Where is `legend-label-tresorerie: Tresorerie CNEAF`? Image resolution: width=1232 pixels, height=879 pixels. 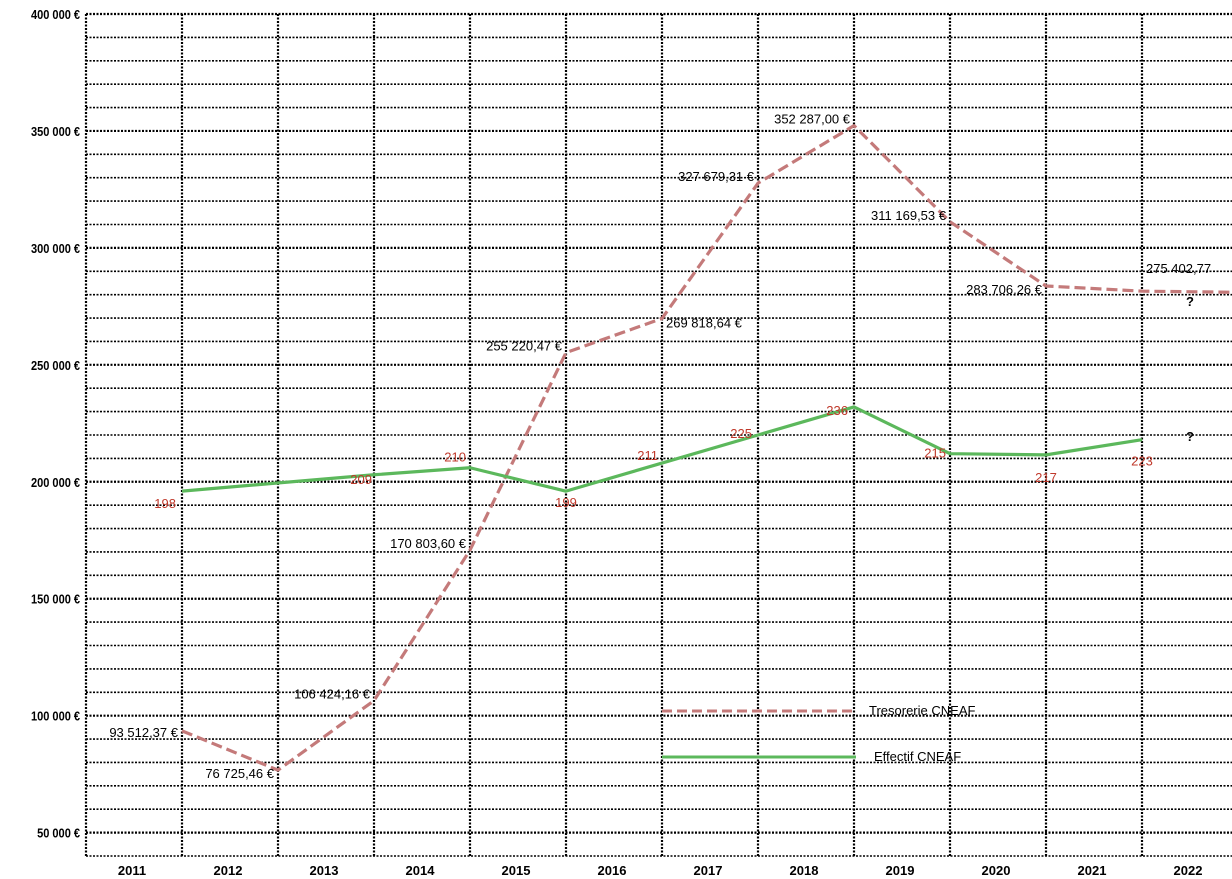 legend-label-tresorerie: Tresorerie CNEAF is located at coordinates (922, 710).